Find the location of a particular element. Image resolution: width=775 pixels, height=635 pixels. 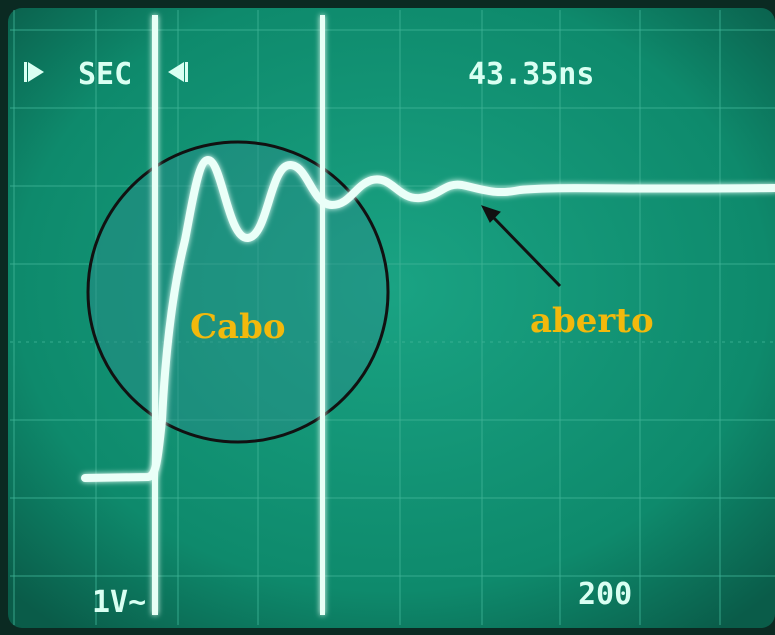

readout-count: 200 is located at coordinates (605, 594).